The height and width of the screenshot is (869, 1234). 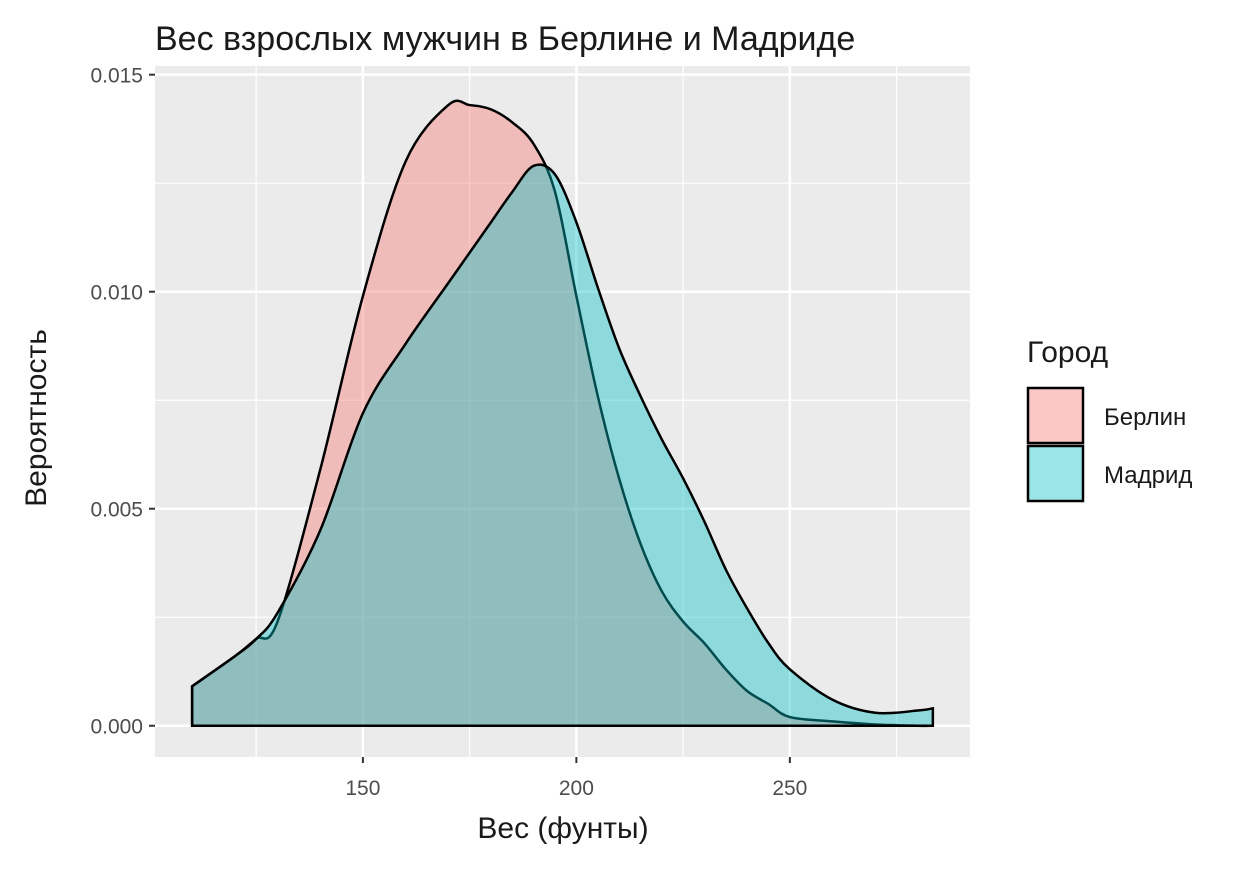 What do you see at coordinates (36, 418) in the screenshot?
I see `y-axis-title: Вероятность` at bounding box center [36, 418].